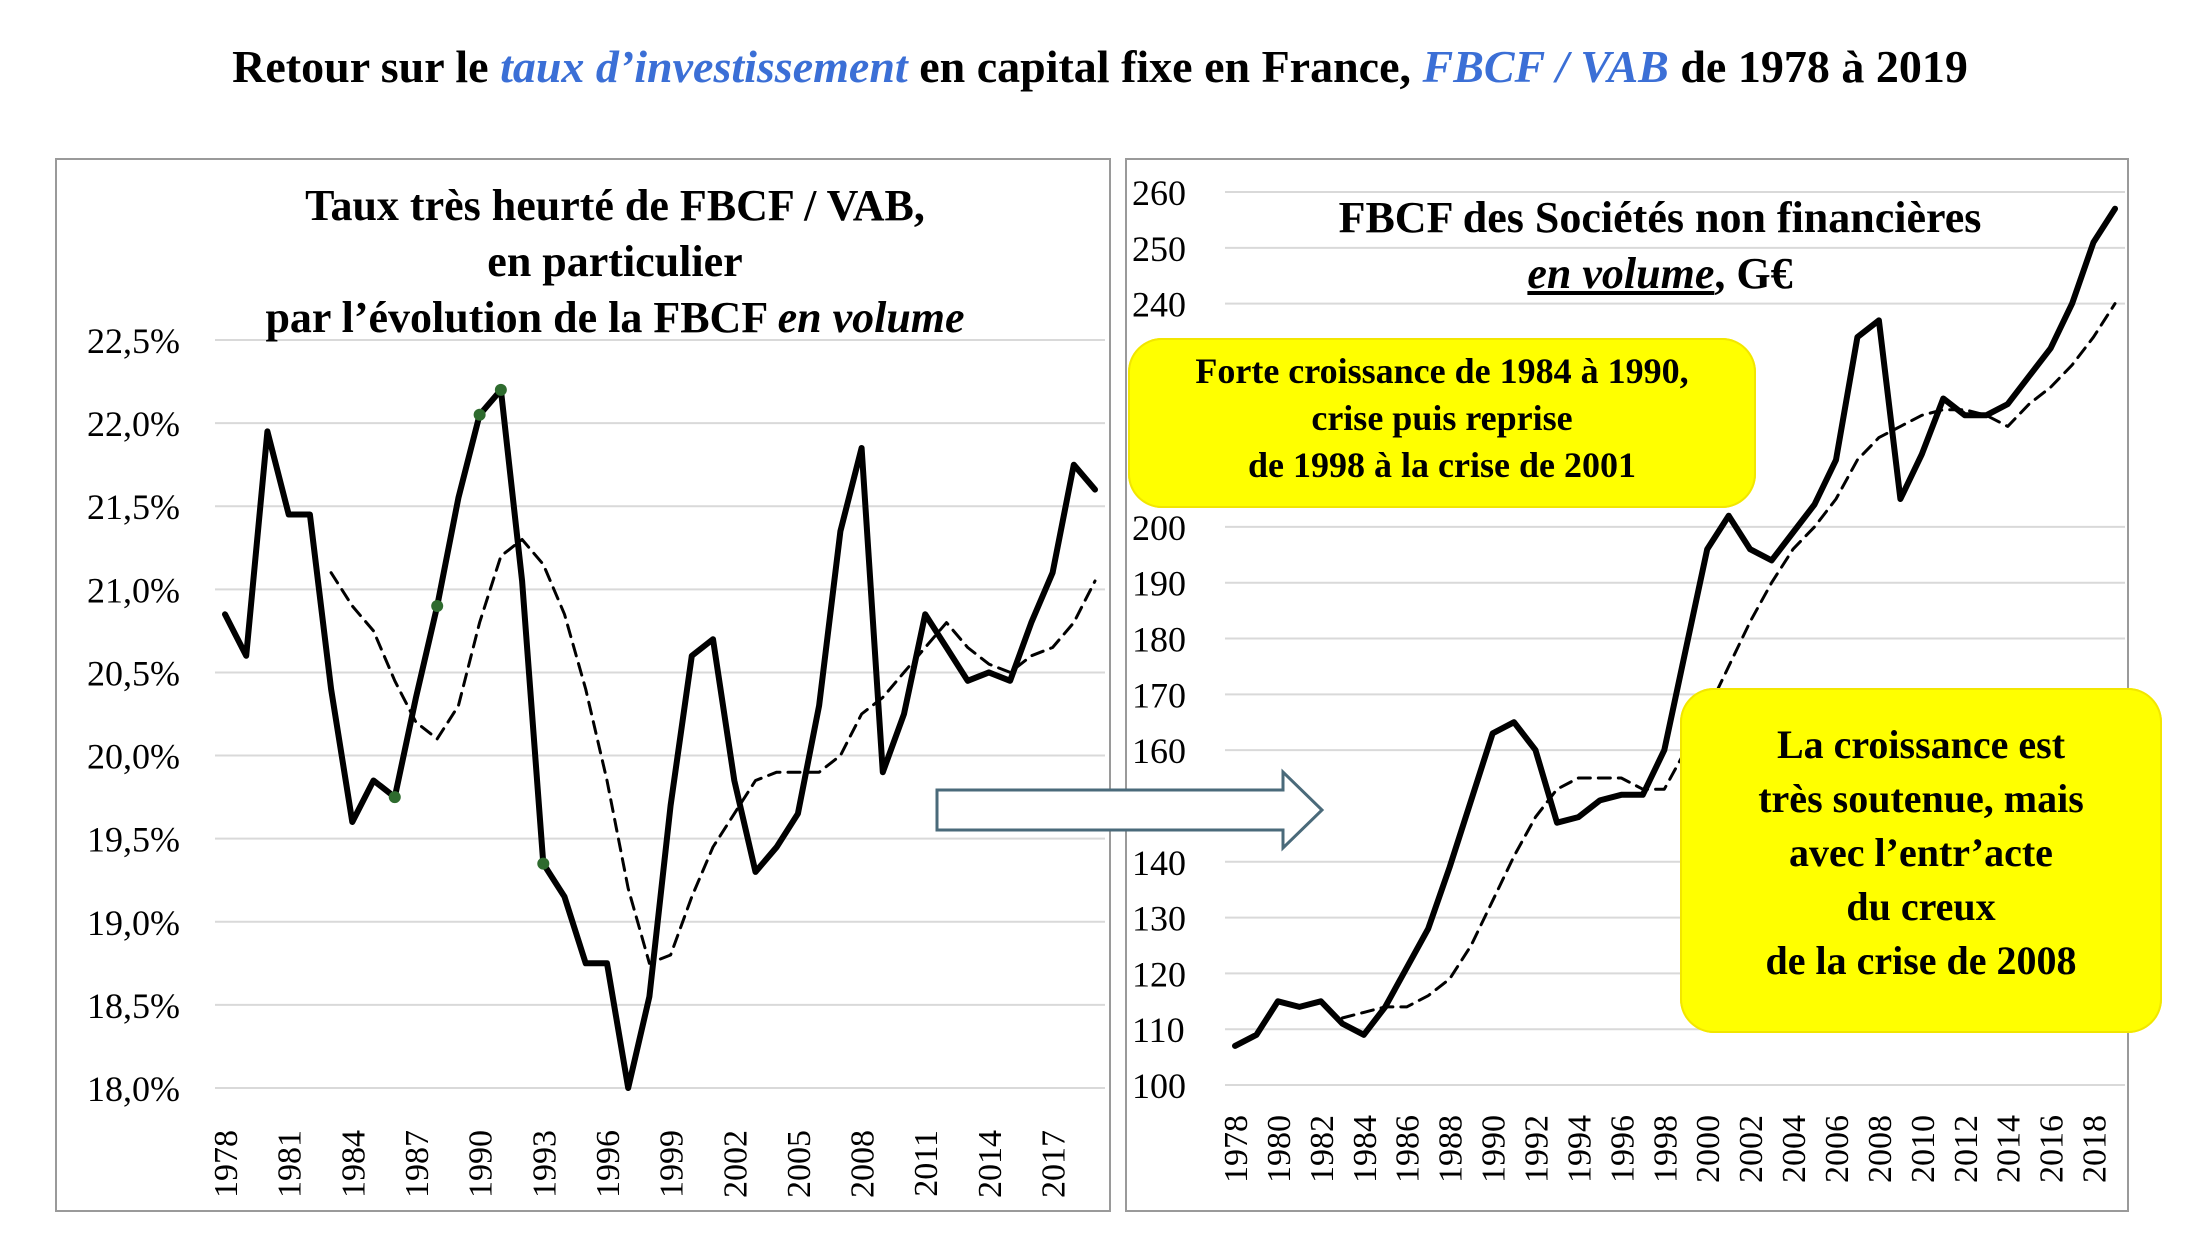  What do you see at coordinates (133, 923) in the screenshot?
I see `left-y-tick-label: 19,0%` at bounding box center [133, 923].